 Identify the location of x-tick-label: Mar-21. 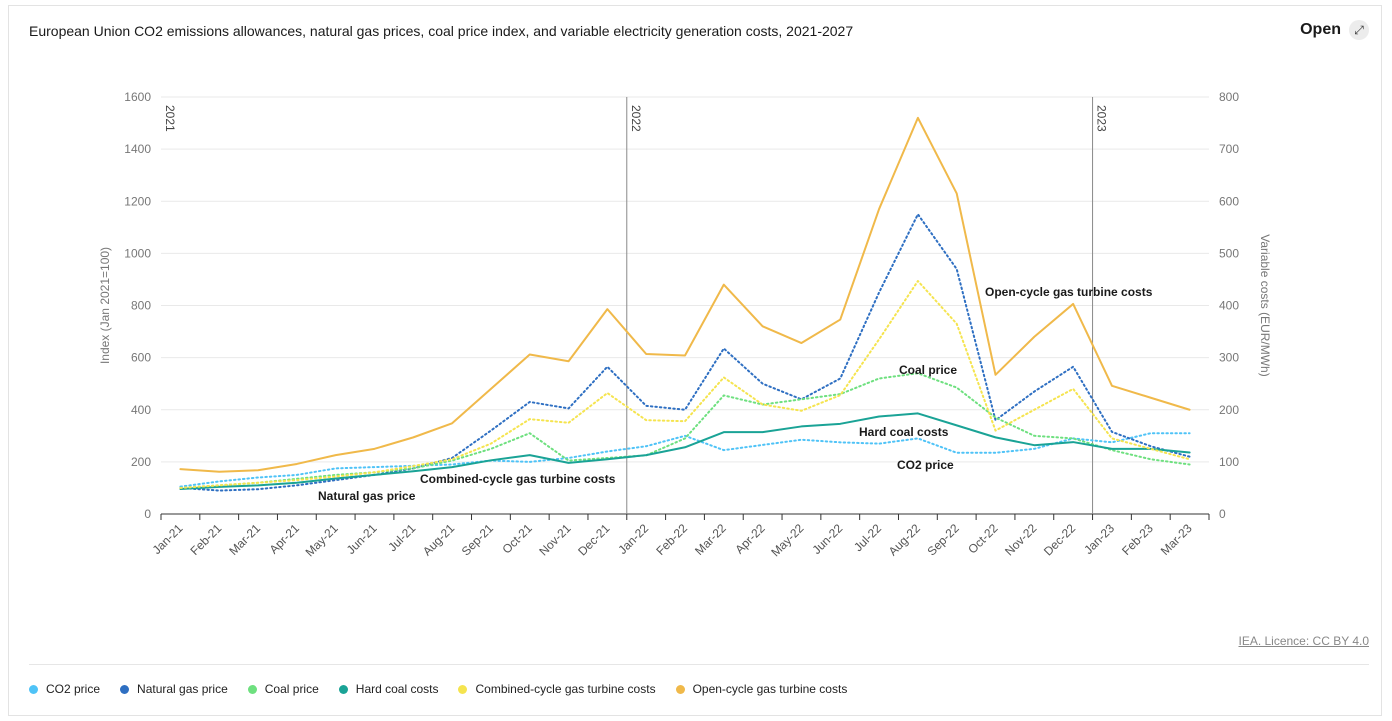
(244, 539).